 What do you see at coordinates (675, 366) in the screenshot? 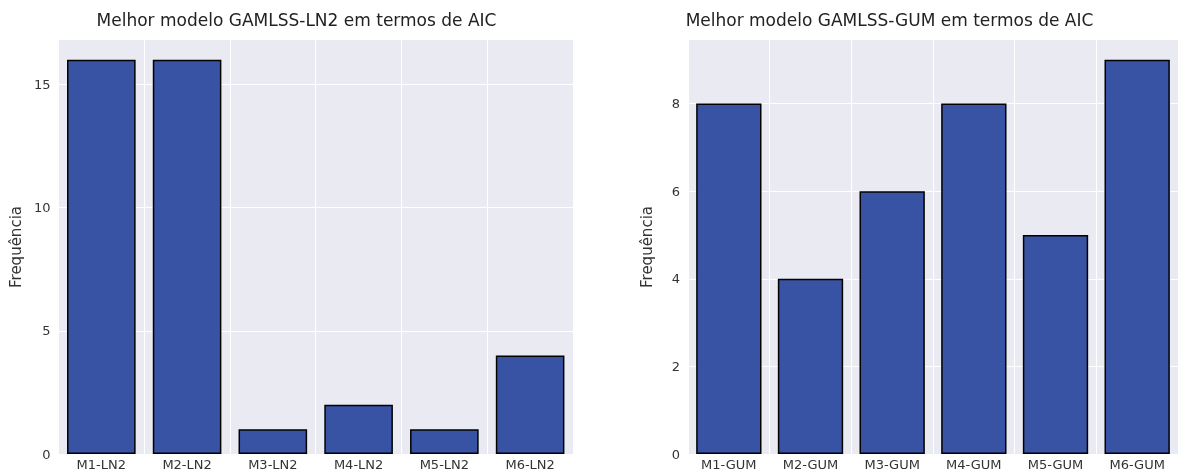
I see `y-tick-label: 2` at bounding box center [675, 366].